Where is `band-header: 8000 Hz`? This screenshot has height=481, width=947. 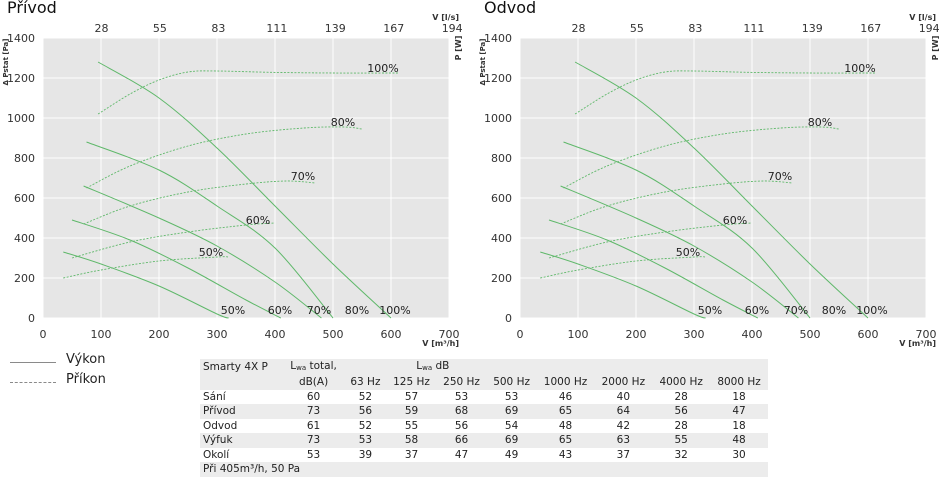
band-header: 8000 Hz is located at coordinates (739, 382).